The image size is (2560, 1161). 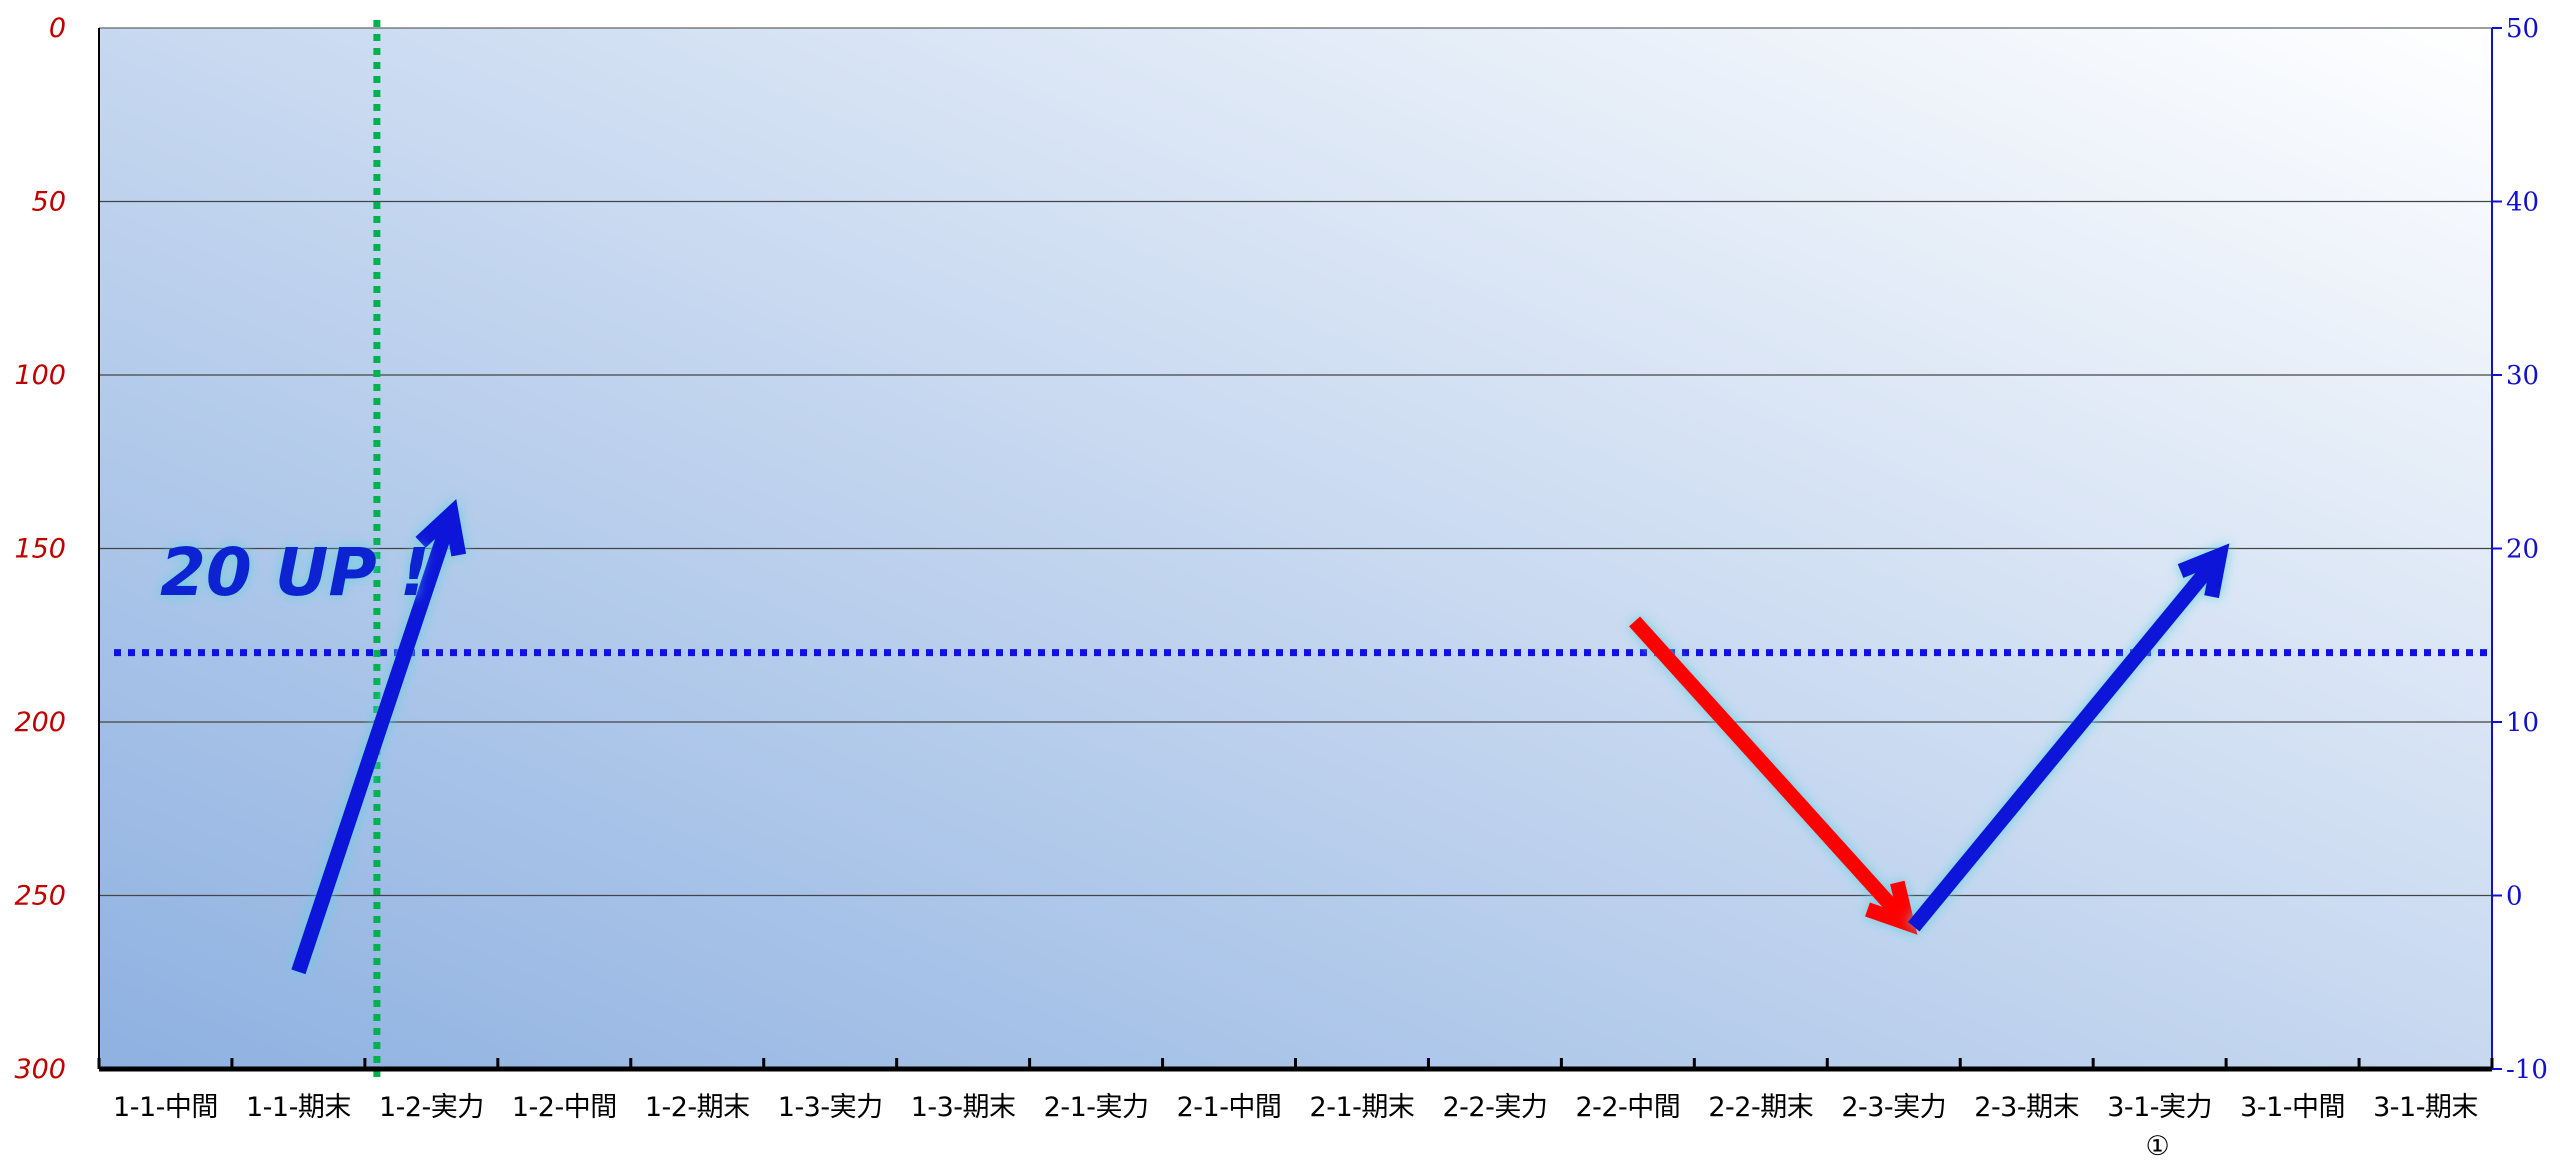 What do you see at coordinates (431, 1107) in the screenshot?
I see `x-tick-label: 1-2-実力` at bounding box center [431, 1107].